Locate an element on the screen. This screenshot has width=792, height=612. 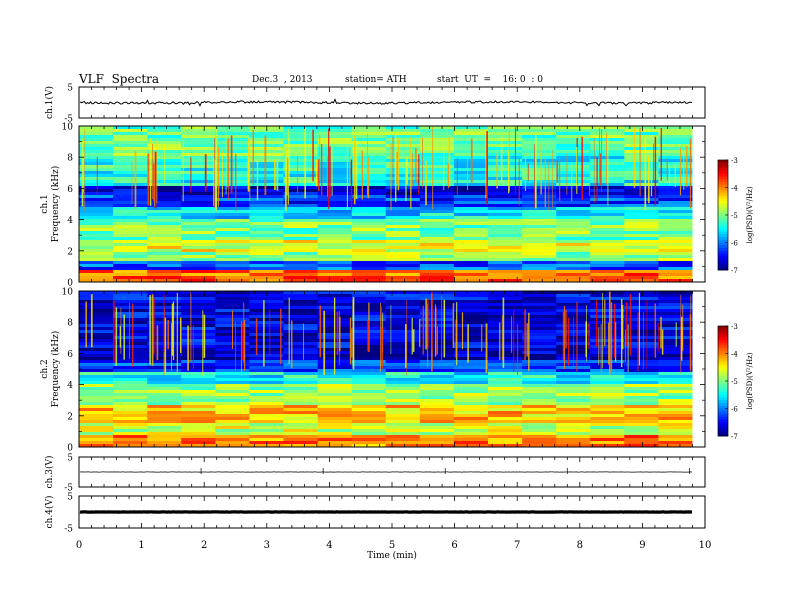
x-tick-label: 3 is located at coordinates (267, 545).